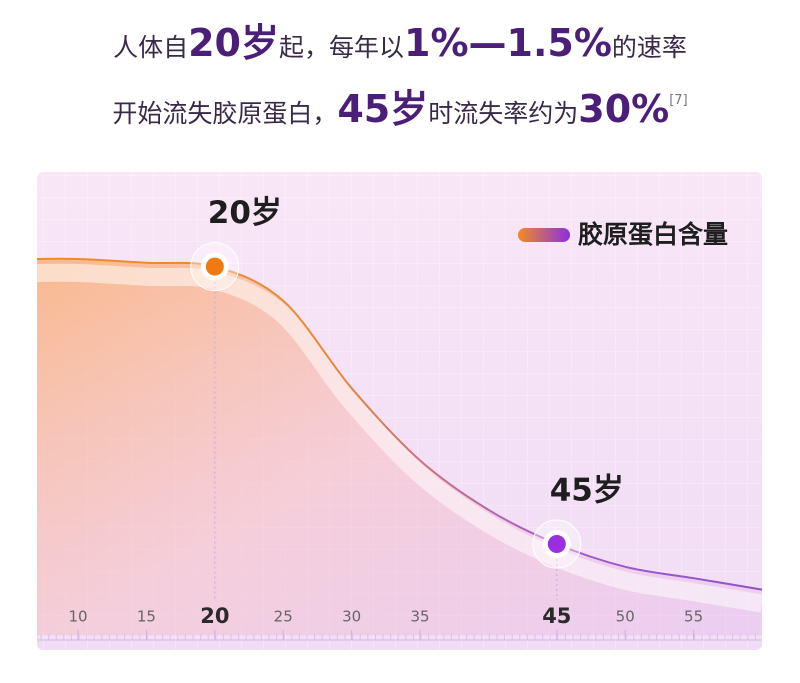 The image size is (800, 683). I want to click on emphasis-text: 1%—1.5%, so click(508, 43).